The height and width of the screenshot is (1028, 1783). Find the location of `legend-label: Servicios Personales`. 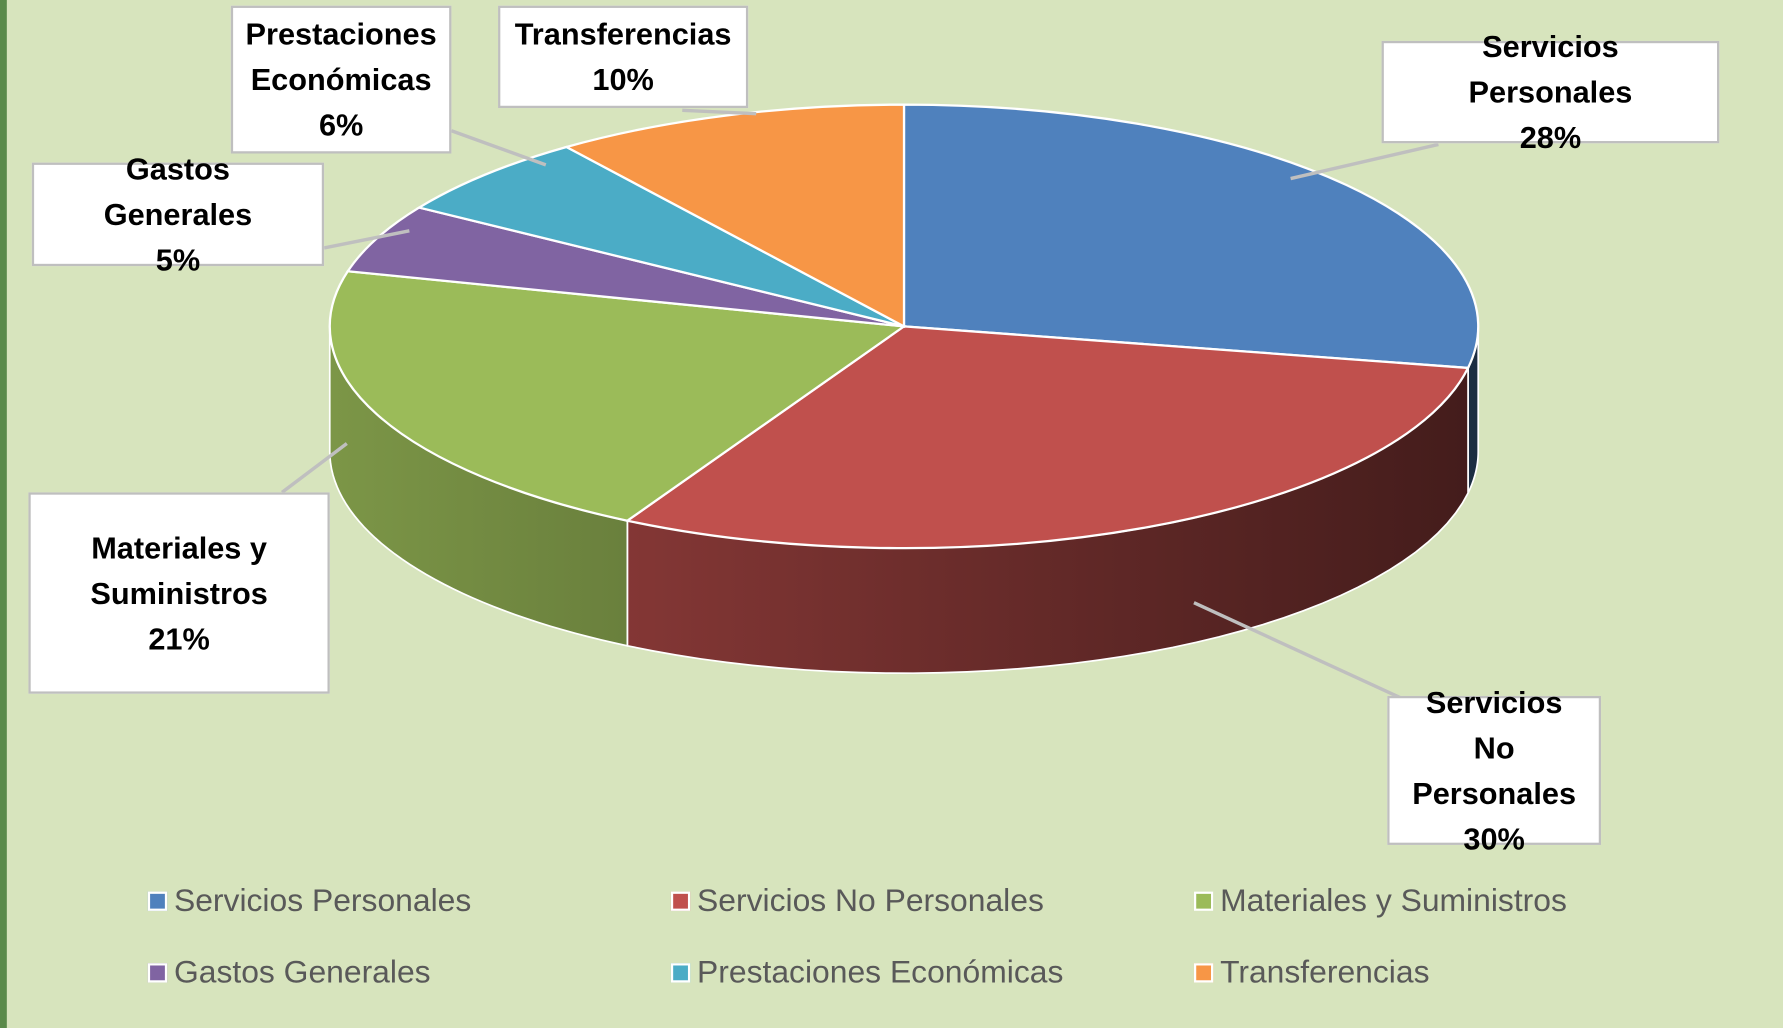

legend-label: Servicios Personales is located at coordinates (322, 900).